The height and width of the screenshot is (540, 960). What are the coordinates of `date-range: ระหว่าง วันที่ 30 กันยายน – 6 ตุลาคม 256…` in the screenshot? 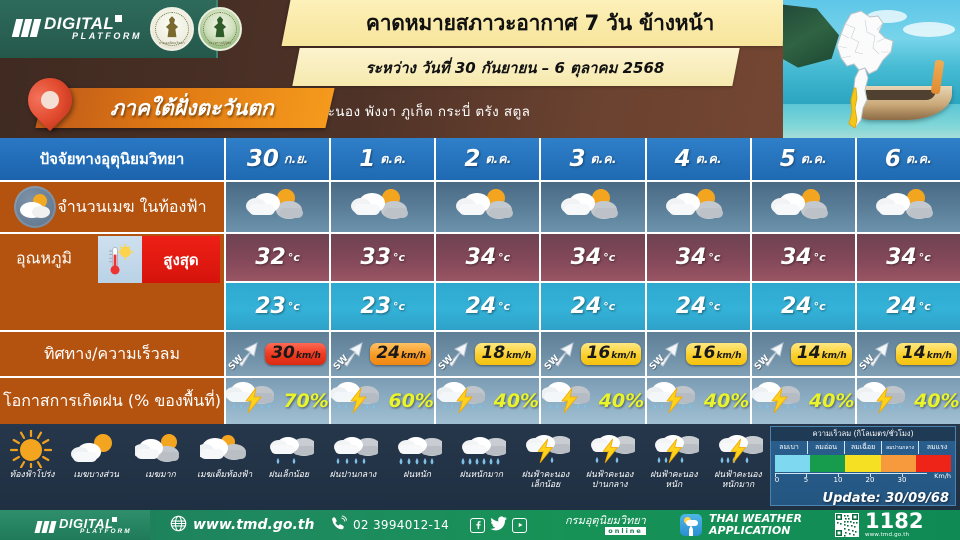 It's located at (515, 68).